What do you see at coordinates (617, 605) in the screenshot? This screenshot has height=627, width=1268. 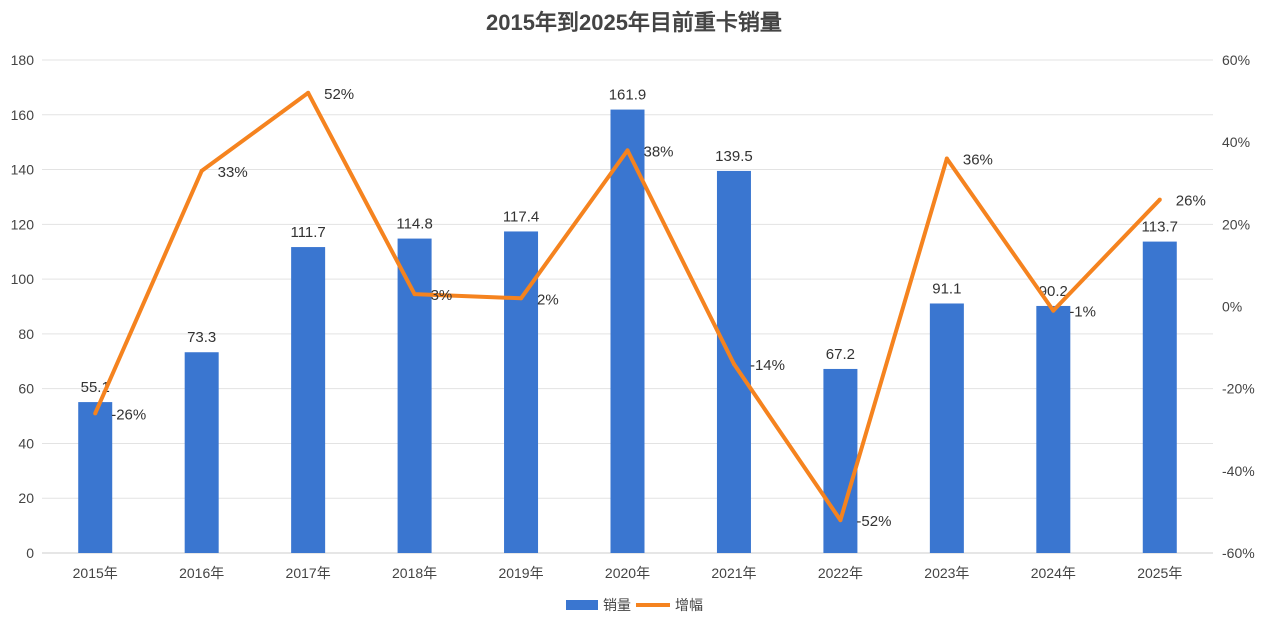 I see `legend-label-bar: 销量` at bounding box center [617, 605].